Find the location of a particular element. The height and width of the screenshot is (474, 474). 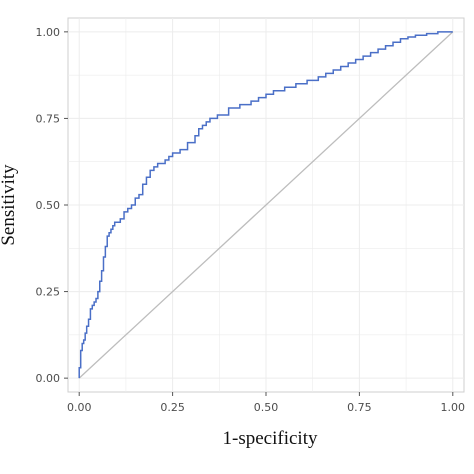

y-axis-ticks: 0.00 0.25 0.50 0.75 1.00 is located at coordinates (52, 205).